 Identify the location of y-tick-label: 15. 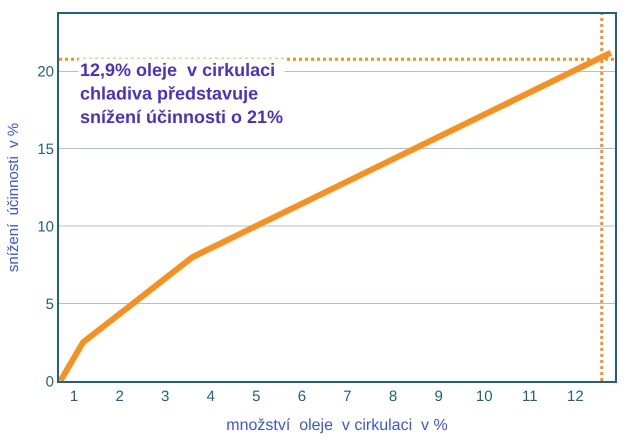
(45, 149).